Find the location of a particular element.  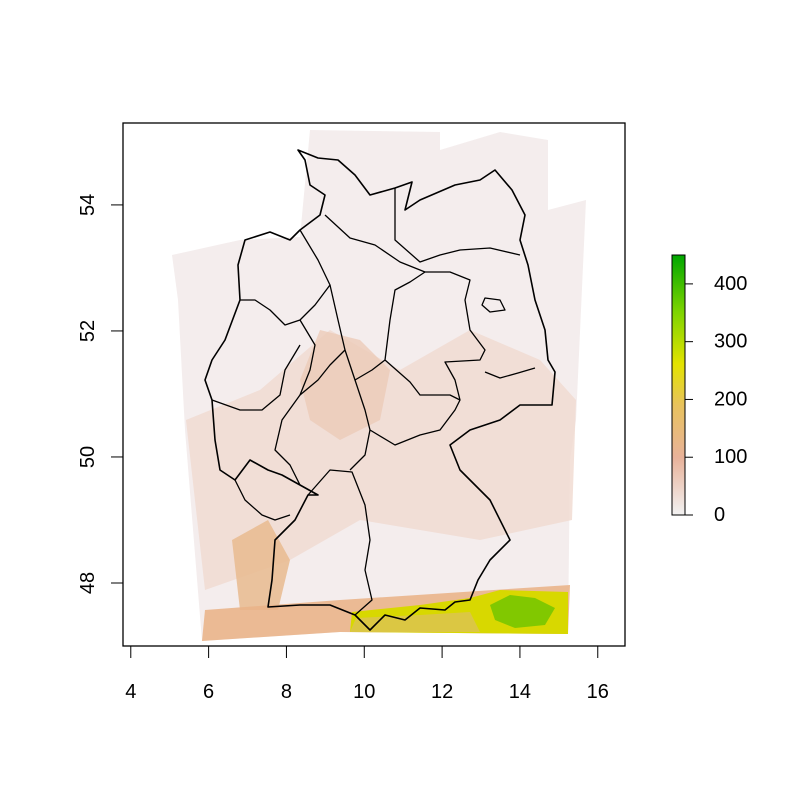

legend-tick-label: 100 is located at coordinates (730, 457).